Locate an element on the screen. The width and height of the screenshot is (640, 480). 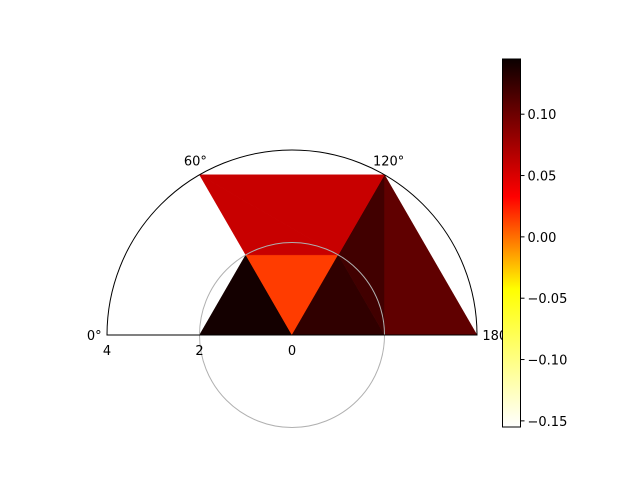
colorbar: 0.10 0.05 0.00 −0.05 −0.10 −0.15 is located at coordinates (535, 244).